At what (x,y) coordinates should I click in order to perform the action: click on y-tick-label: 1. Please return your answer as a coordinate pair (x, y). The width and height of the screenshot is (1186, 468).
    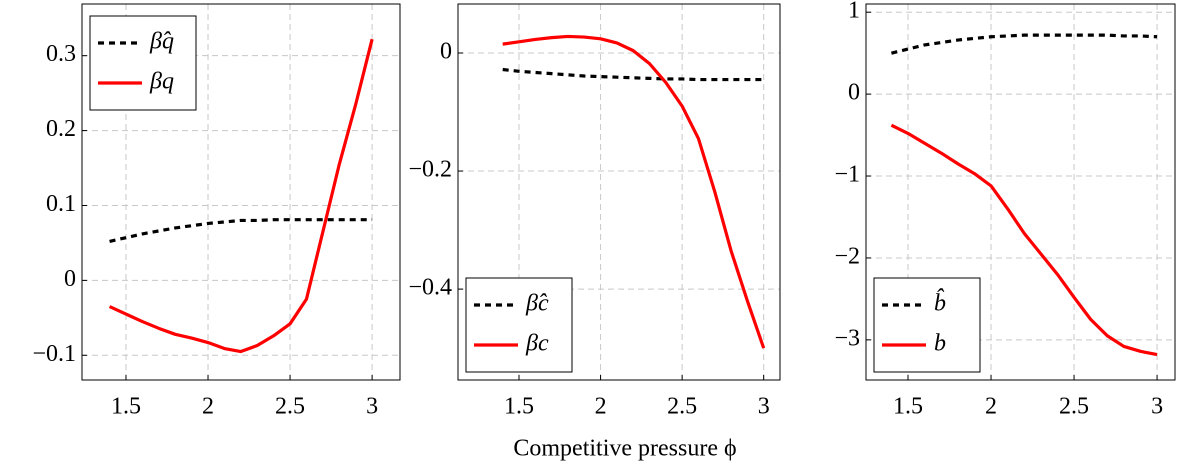
    Looking at the image, I should click on (854, 12).